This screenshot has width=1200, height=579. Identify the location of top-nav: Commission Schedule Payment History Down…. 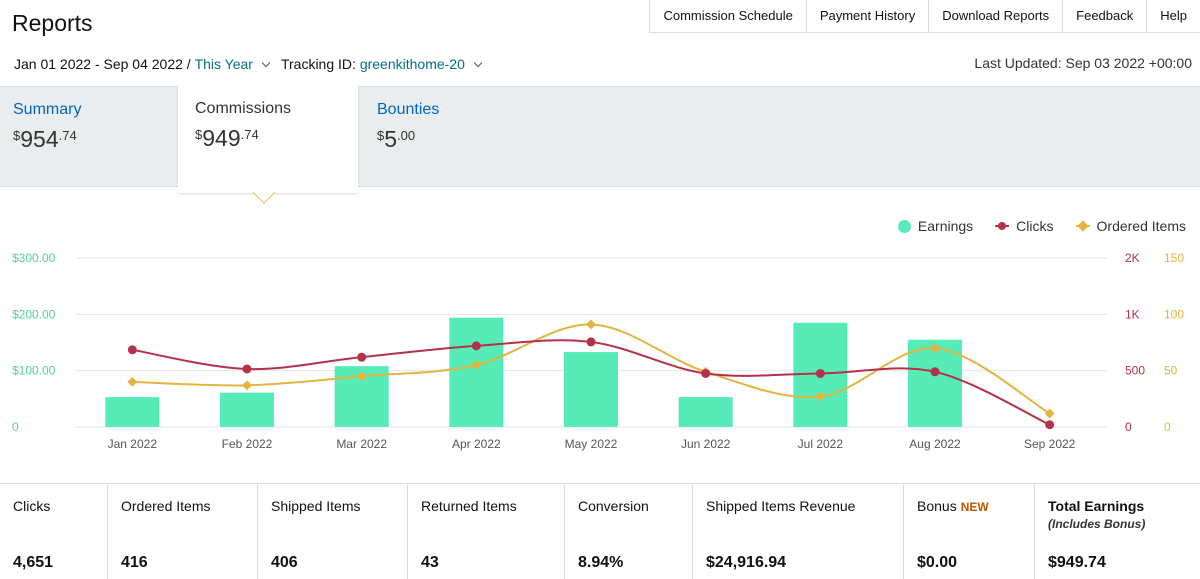
(924, 16).